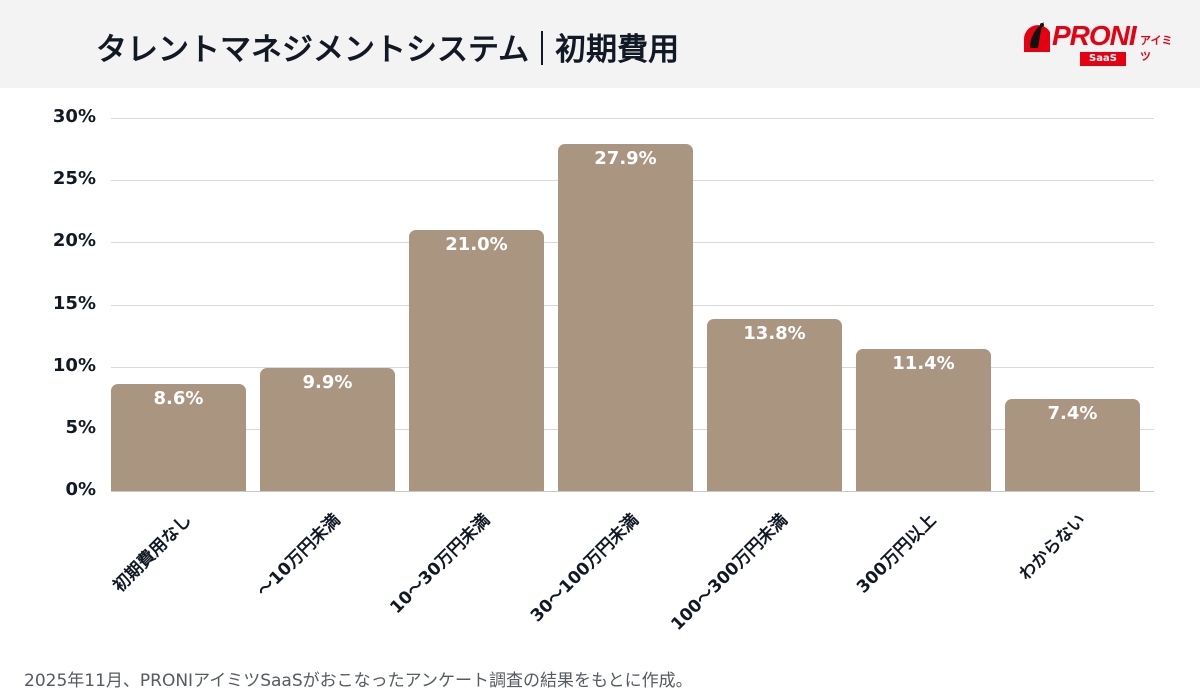 The image size is (1200, 700). I want to click on bar: 7.4%, so click(1072, 444).